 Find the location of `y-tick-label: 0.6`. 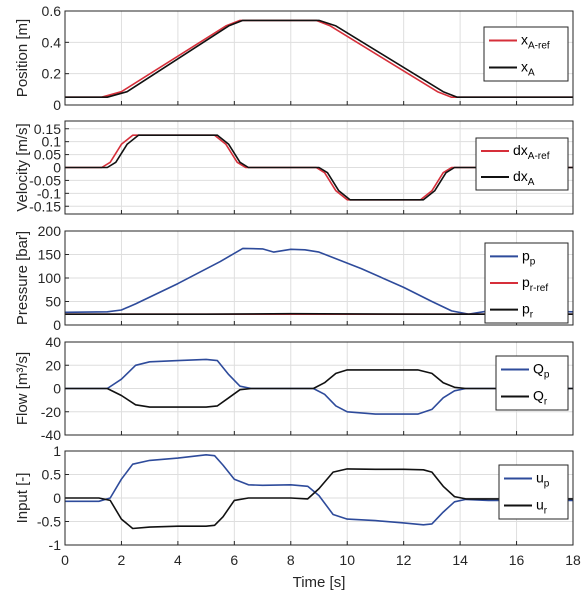

y-tick-label: 0.6 is located at coordinates (52, 11).